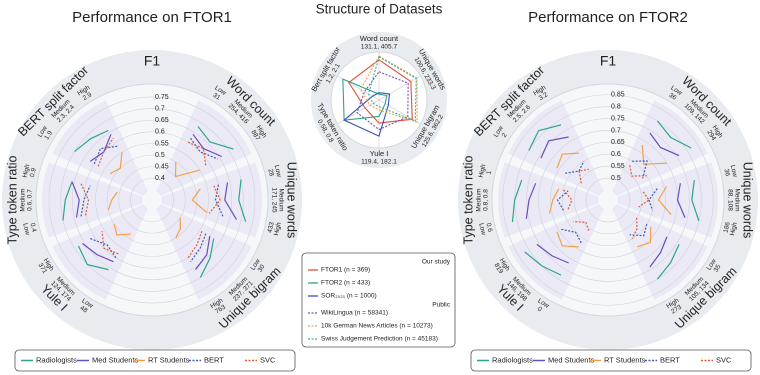  I want to click on legend-label: FTOR1 (n = 369), so click(345, 270).